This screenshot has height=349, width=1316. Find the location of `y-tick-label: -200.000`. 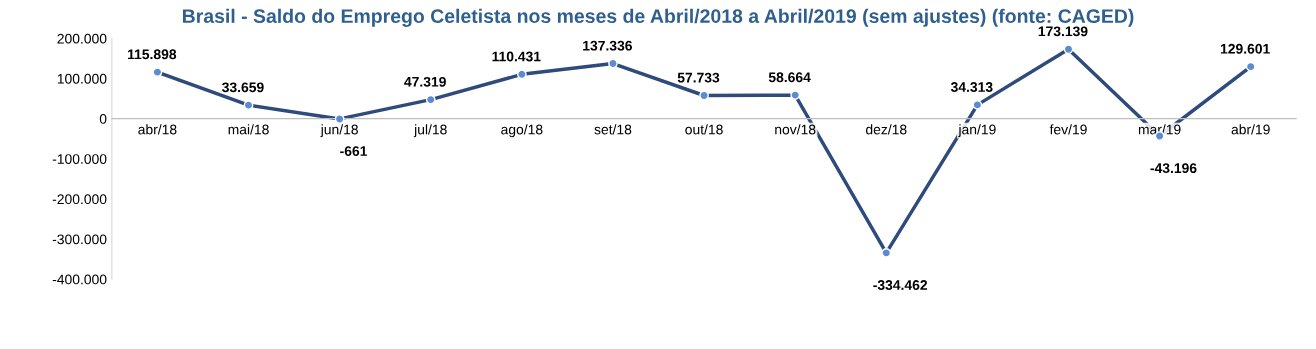

y-tick-label: -200.000 is located at coordinates (79, 199).